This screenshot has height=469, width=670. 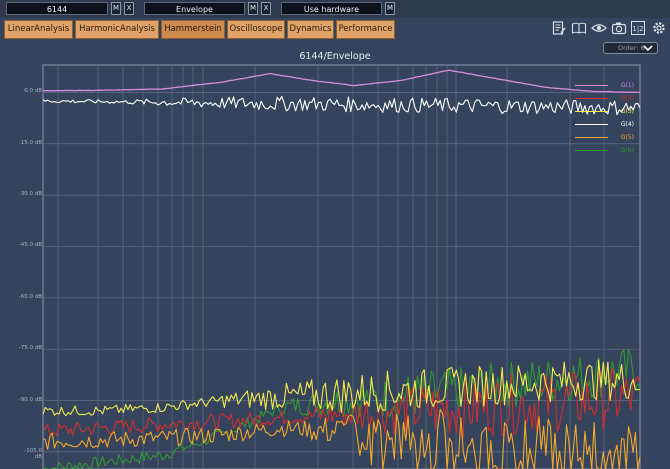 I want to click on tab-performance: Performance, so click(x=365, y=29).